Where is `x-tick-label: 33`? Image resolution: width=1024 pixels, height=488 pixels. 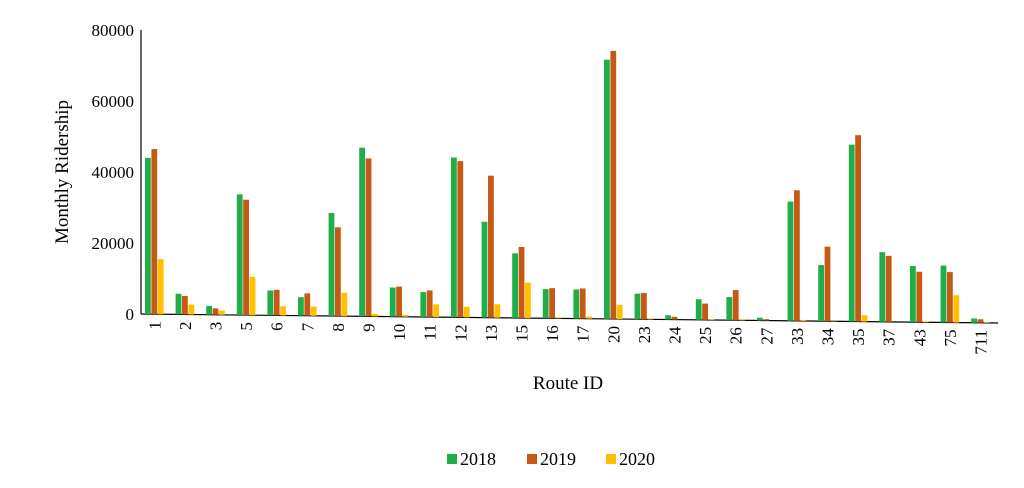 x-tick-label: 33 is located at coordinates (797, 336).